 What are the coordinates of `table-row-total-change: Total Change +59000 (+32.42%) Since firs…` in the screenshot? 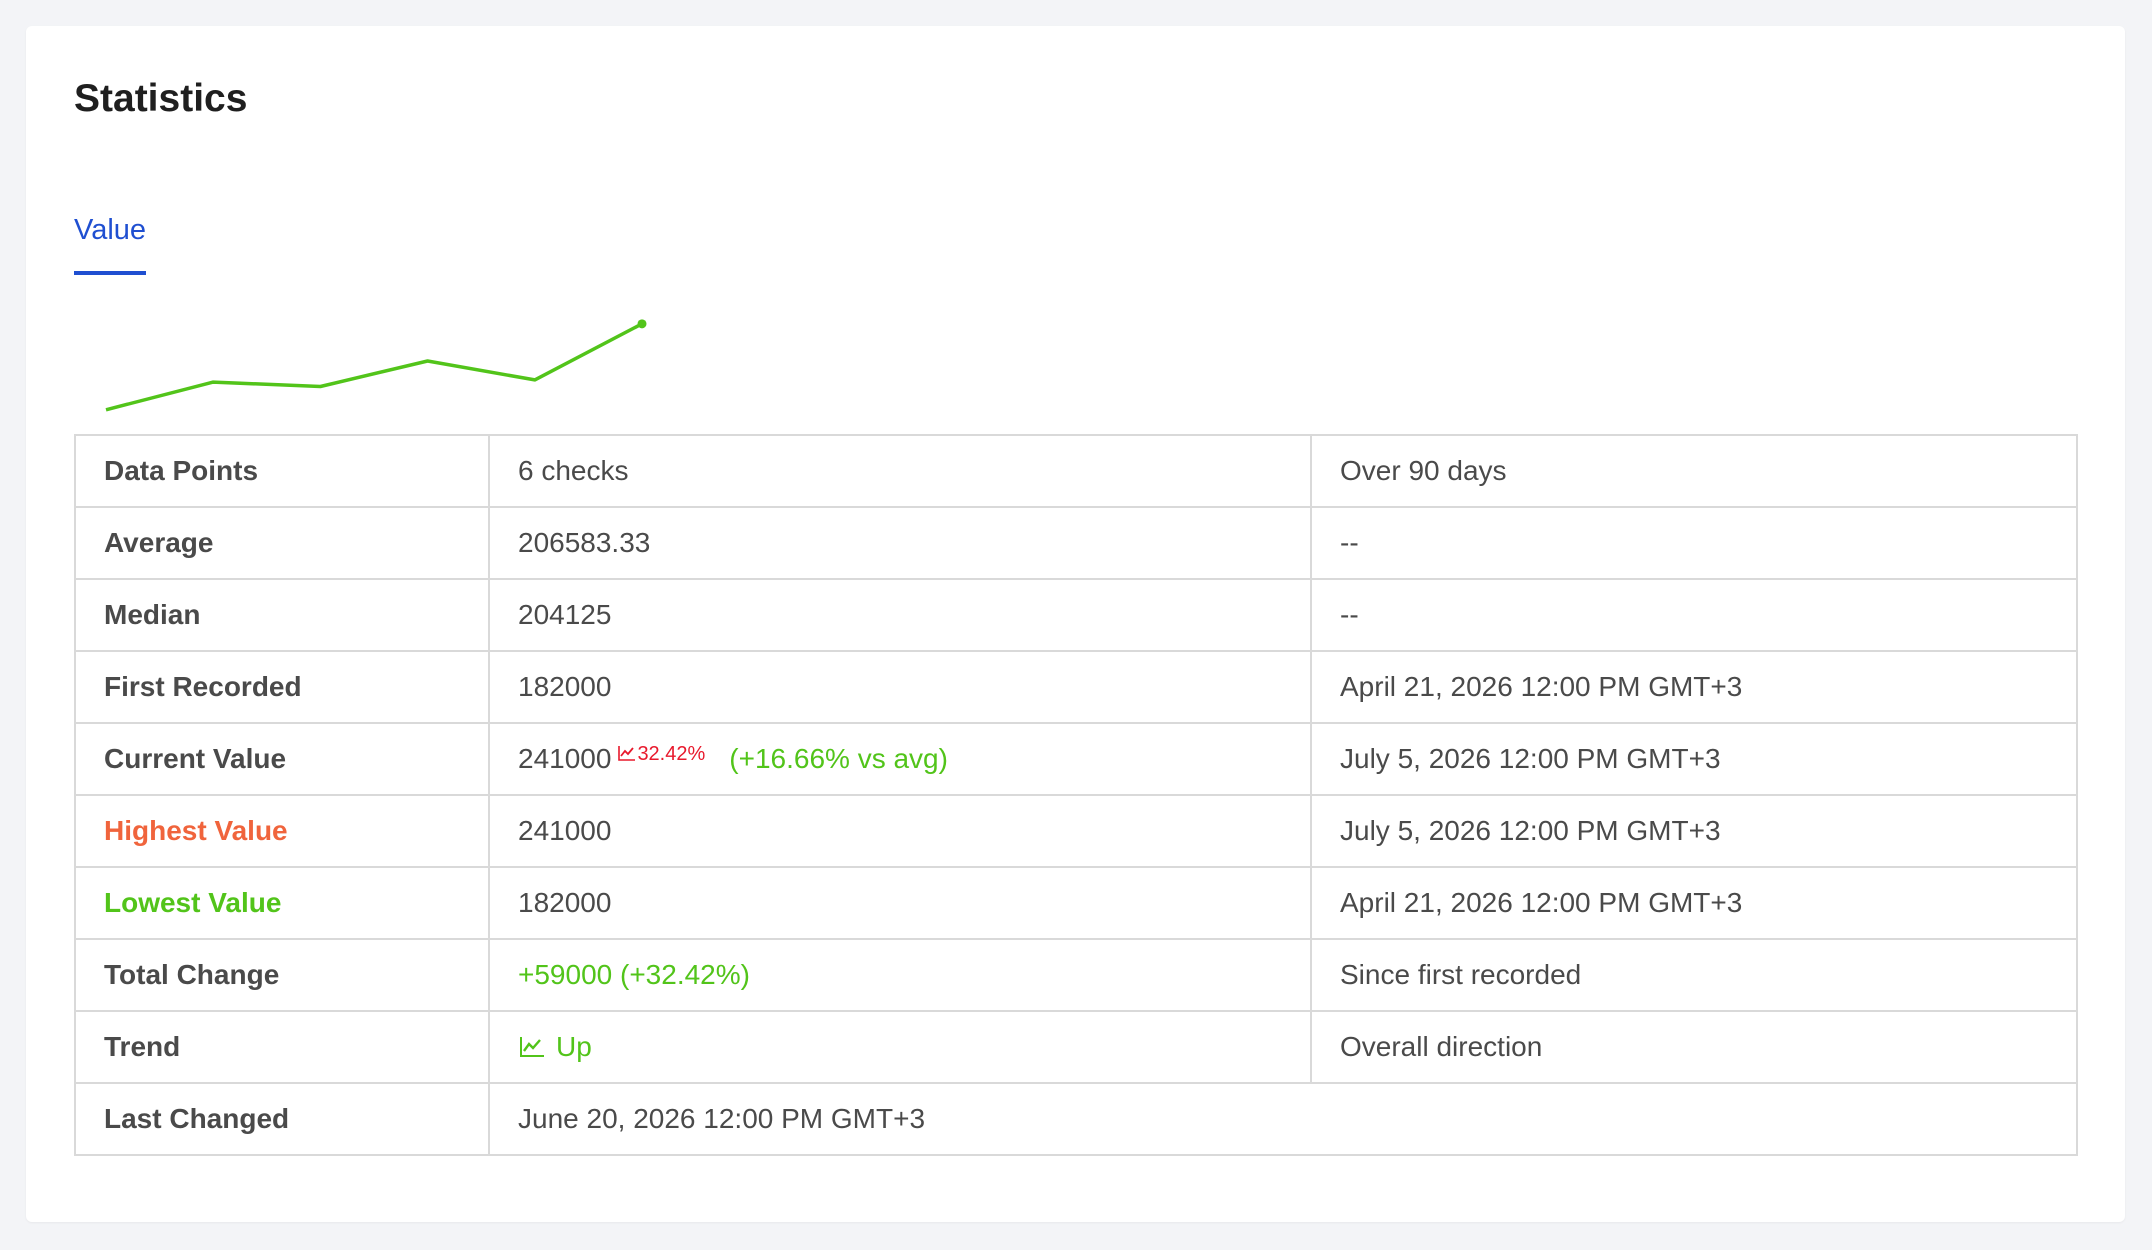 It's located at (1076, 975).